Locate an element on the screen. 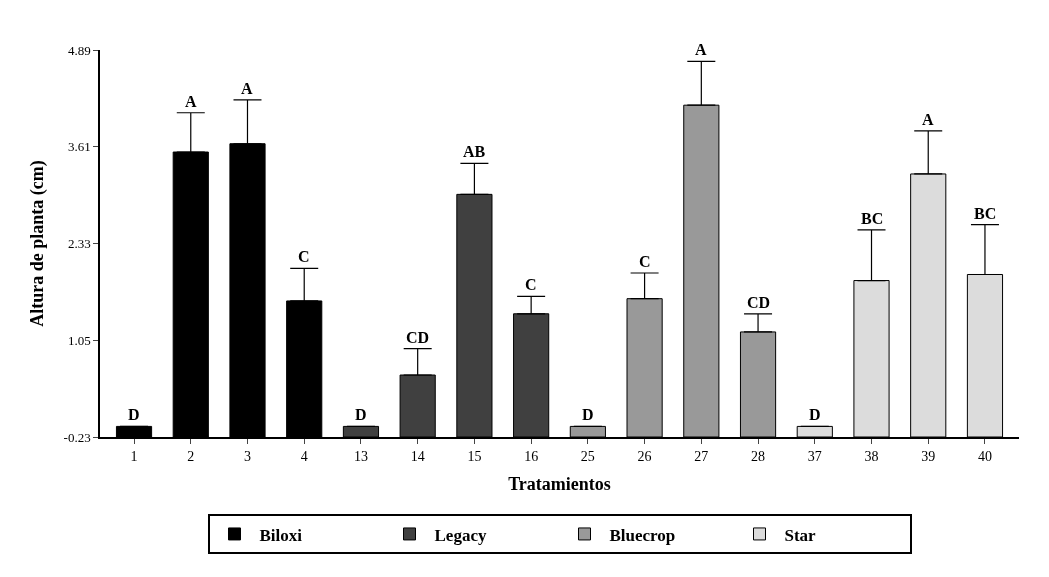 This screenshot has height=577, width=1049. x-tick-label: 16 is located at coordinates (531, 456).